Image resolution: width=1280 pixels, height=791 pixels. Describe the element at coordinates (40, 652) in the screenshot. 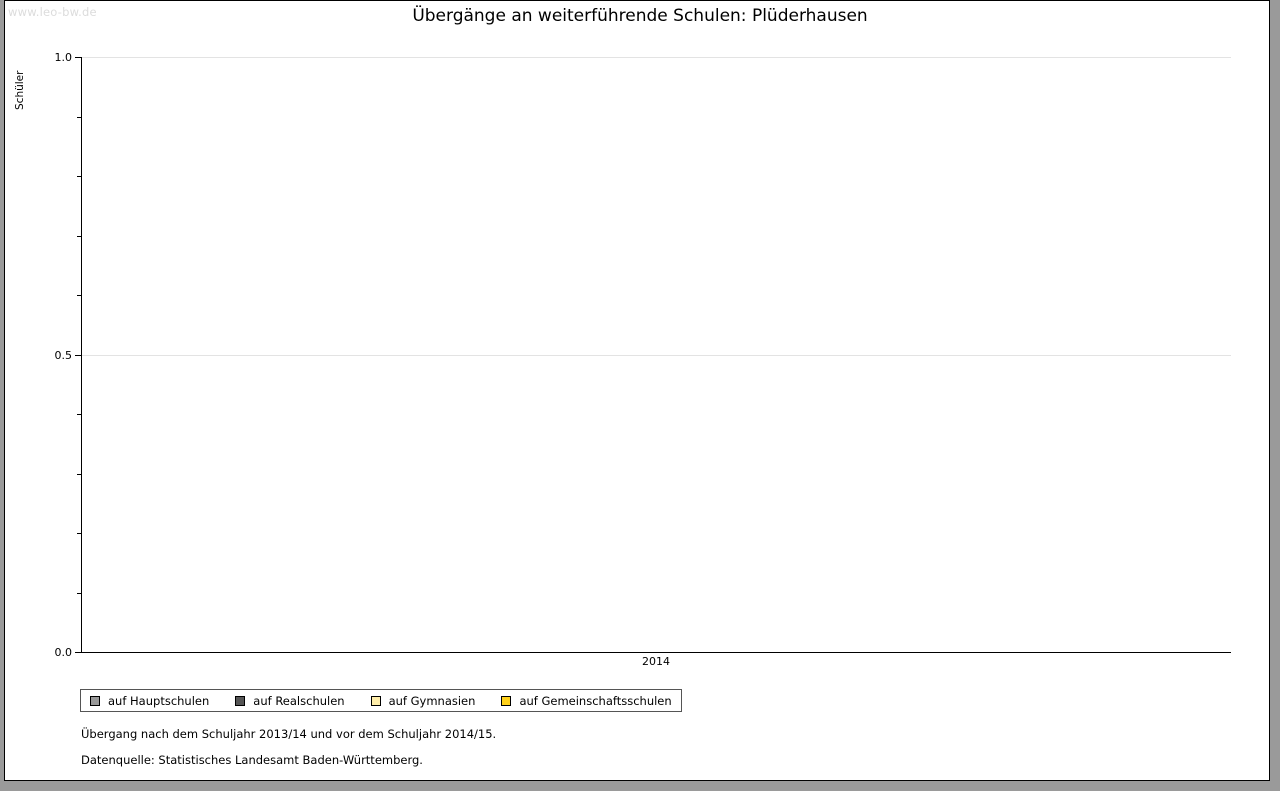

I see `y-tick-label: 0.0` at that location.